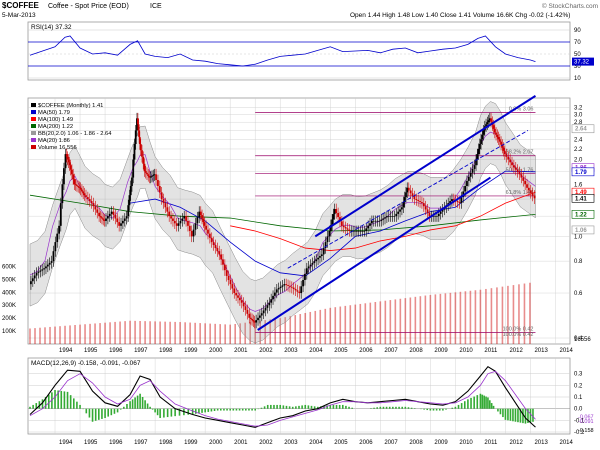 The image size is (600, 450). What do you see at coordinates (216, 351) in the screenshot?
I see `price-x-tick-label: 2000` at bounding box center [216, 351].